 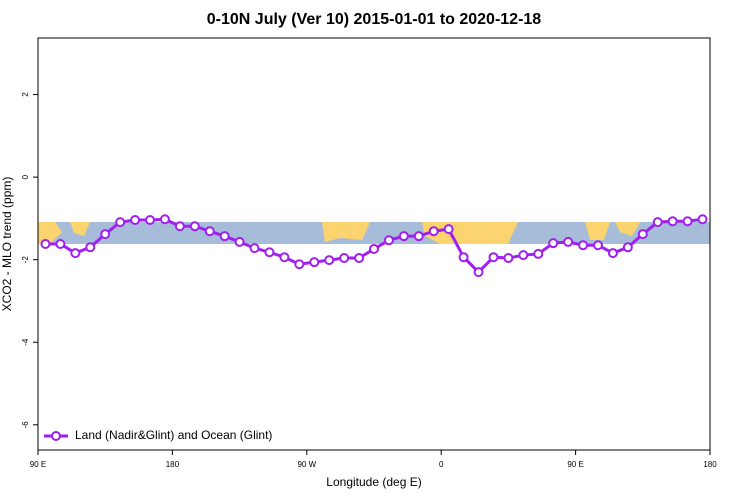 I want to click on map-band, so click(x=374, y=233).